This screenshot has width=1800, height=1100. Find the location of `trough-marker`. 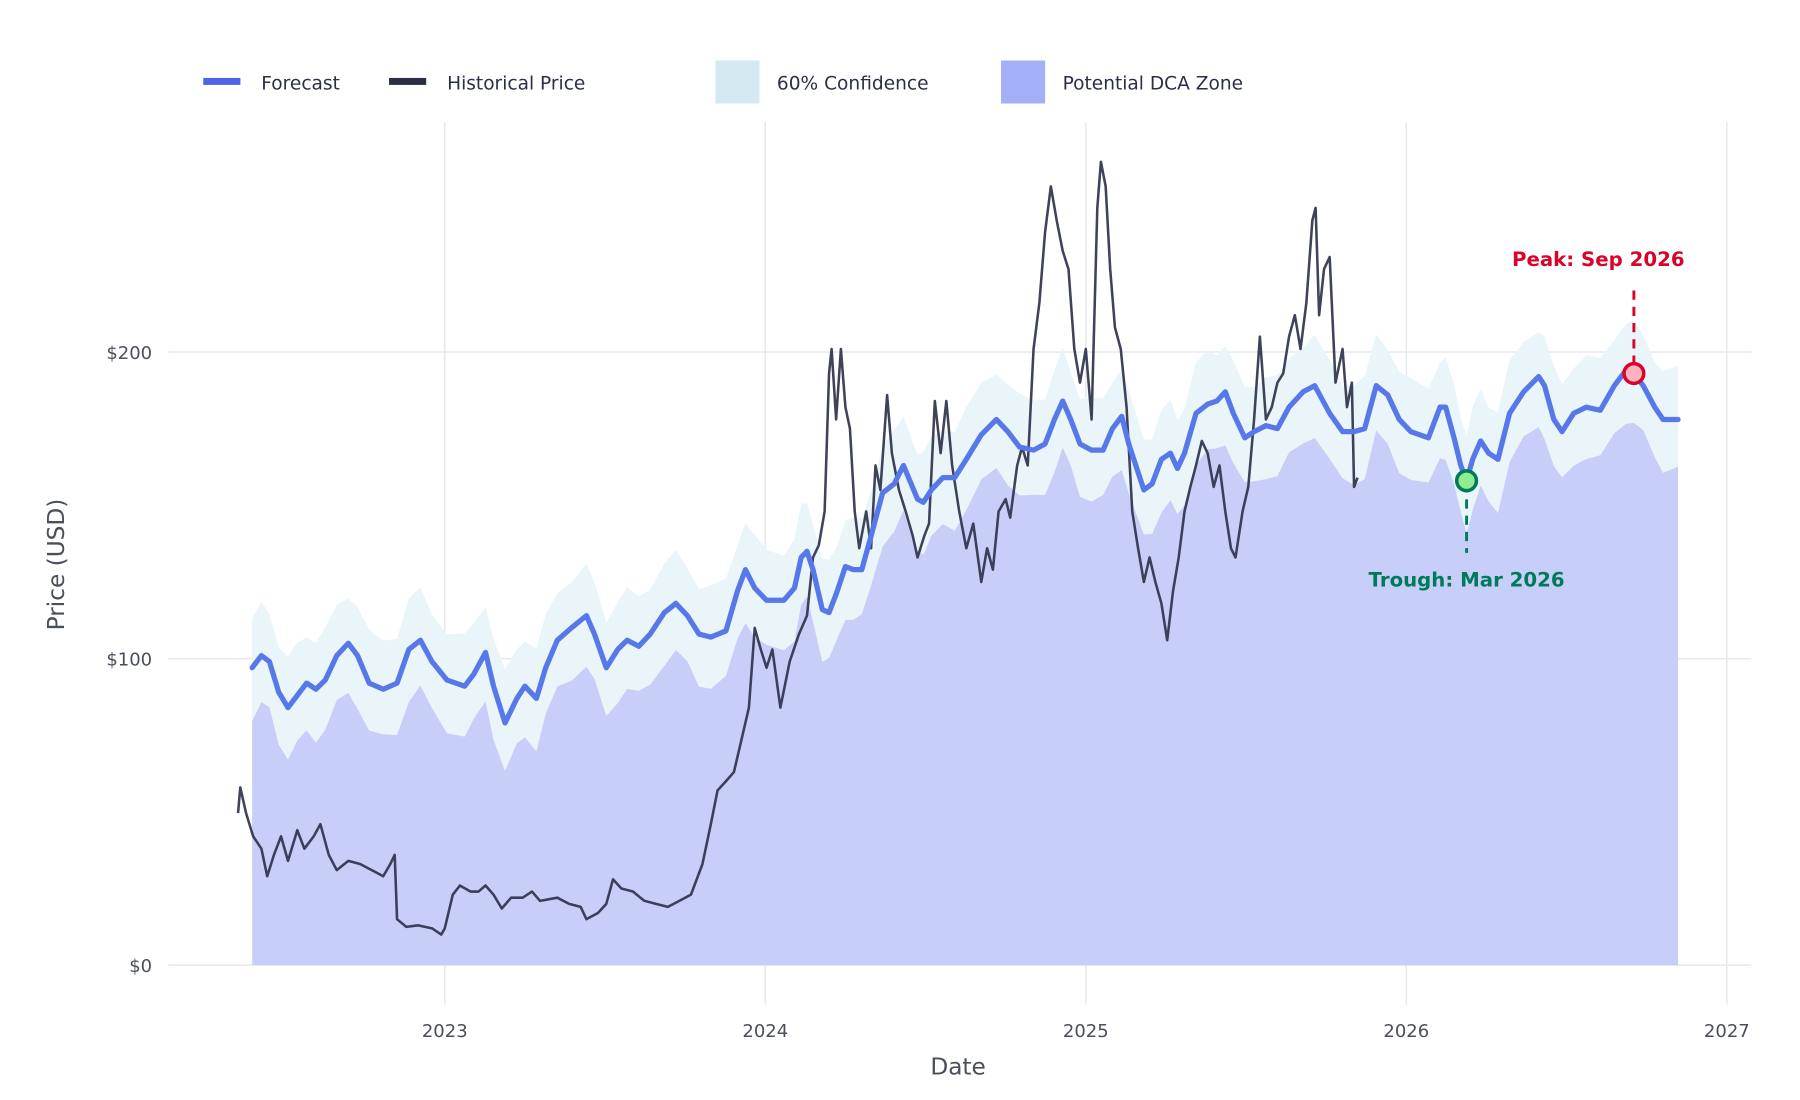

trough-marker is located at coordinates (1466, 481).